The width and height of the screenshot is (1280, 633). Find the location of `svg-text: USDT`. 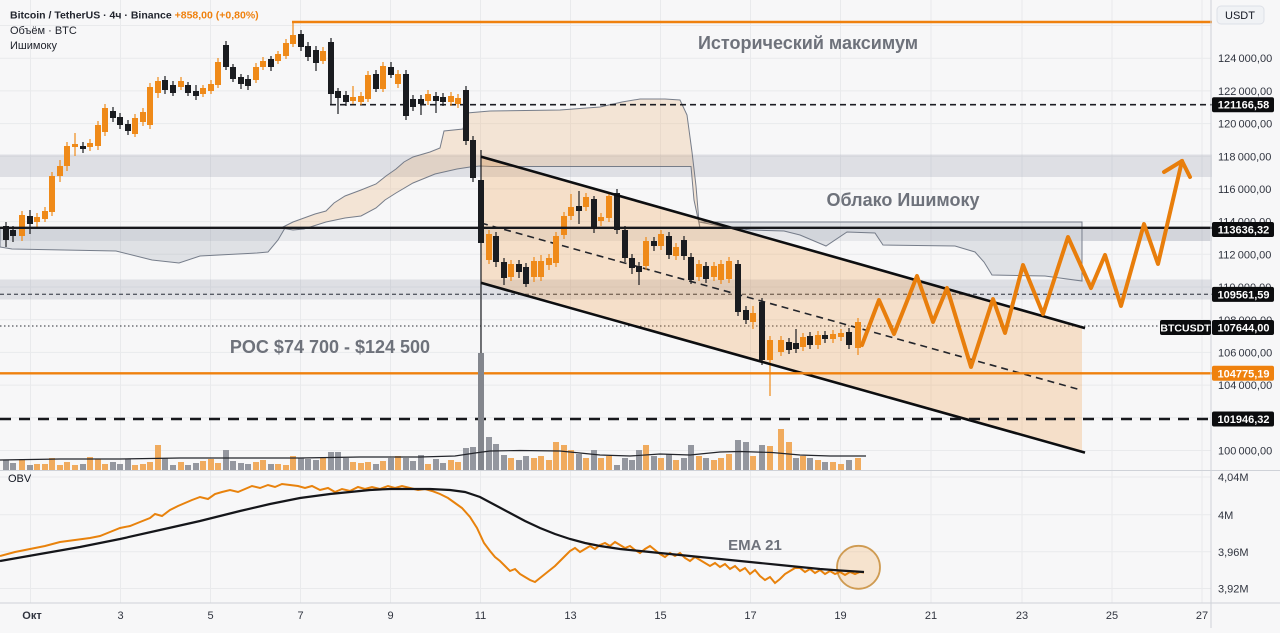

svg-text: USDT is located at coordinates (1240, 16).